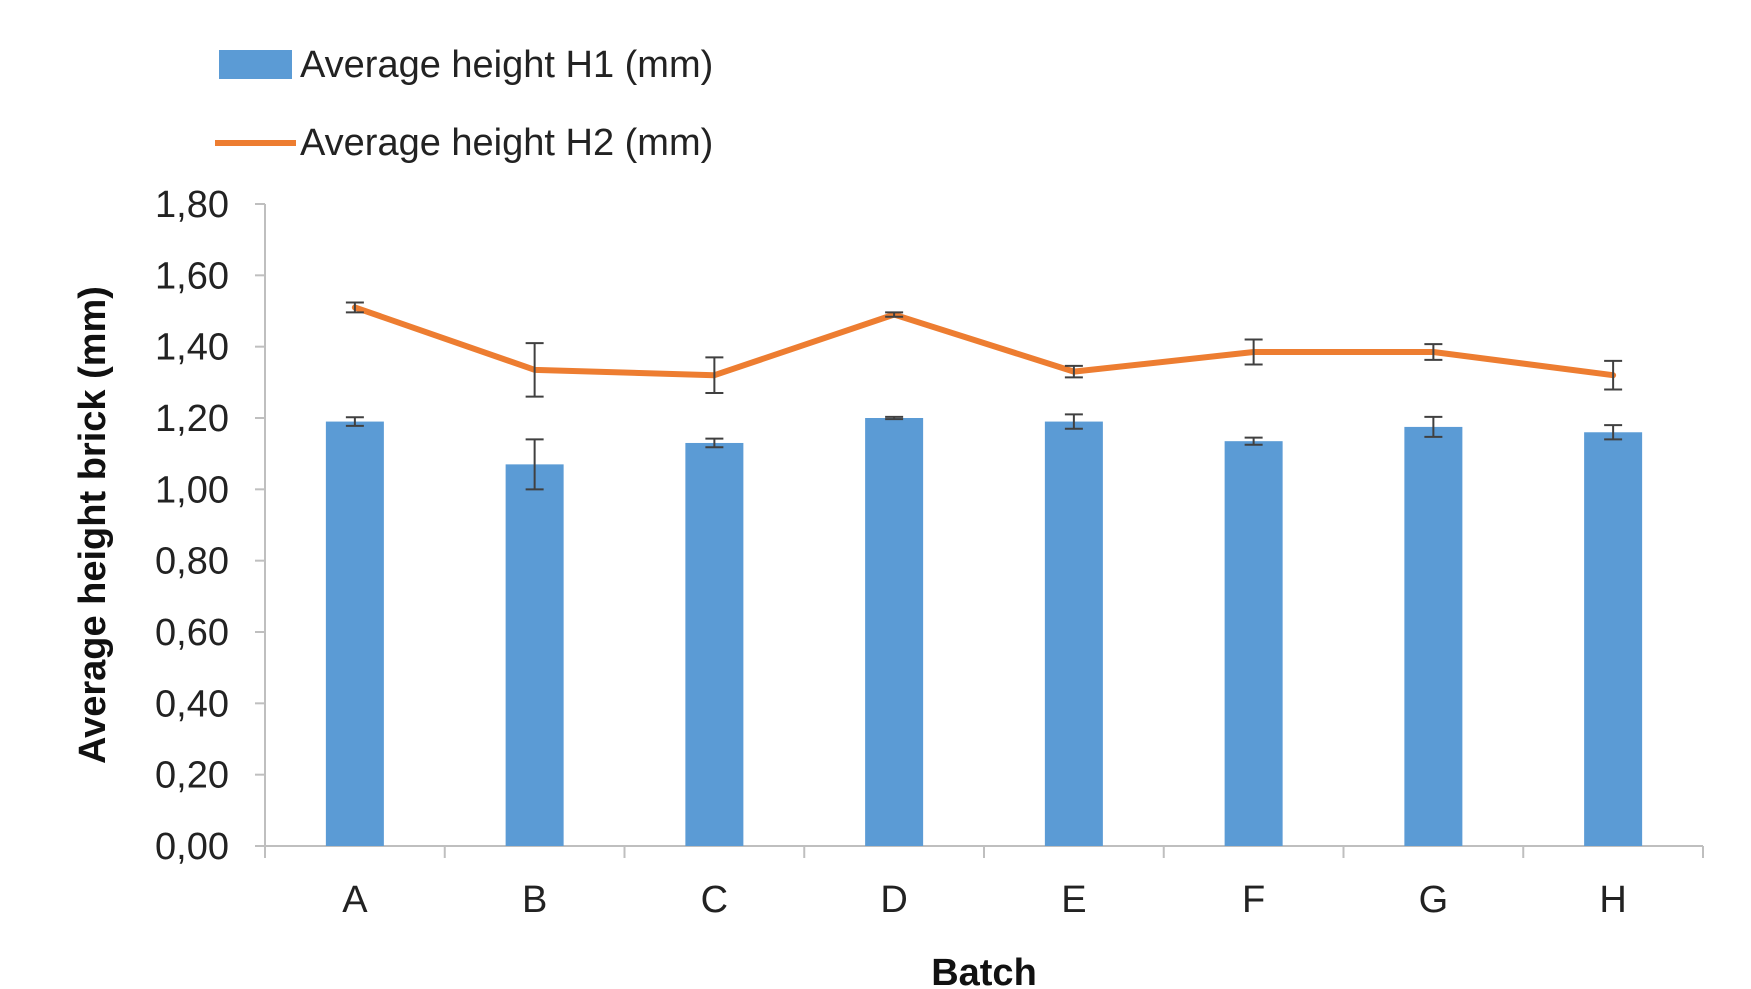 This screenshot has height=989, width=1751. Describe the element at coordinates (192, 419) in the screenshot. I see `y-tick-label: 1,20` at that location.